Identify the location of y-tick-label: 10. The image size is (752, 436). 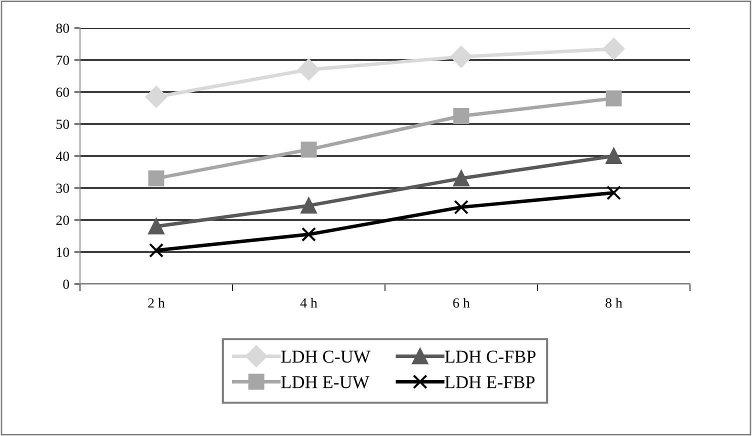
(63, 252).